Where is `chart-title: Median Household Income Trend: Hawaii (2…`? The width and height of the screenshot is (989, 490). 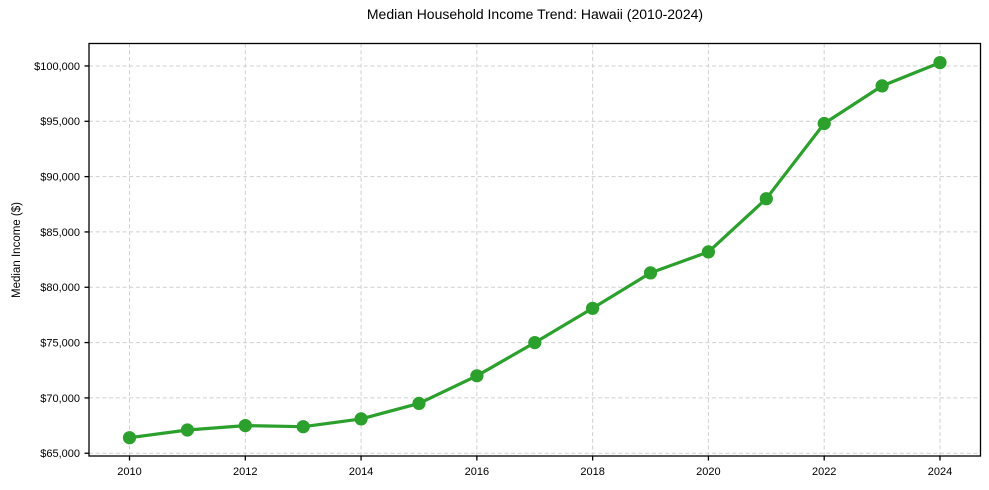 chart-title: Median Household Income Trend: Hawaii (2… is located at coordinates (535, 14).